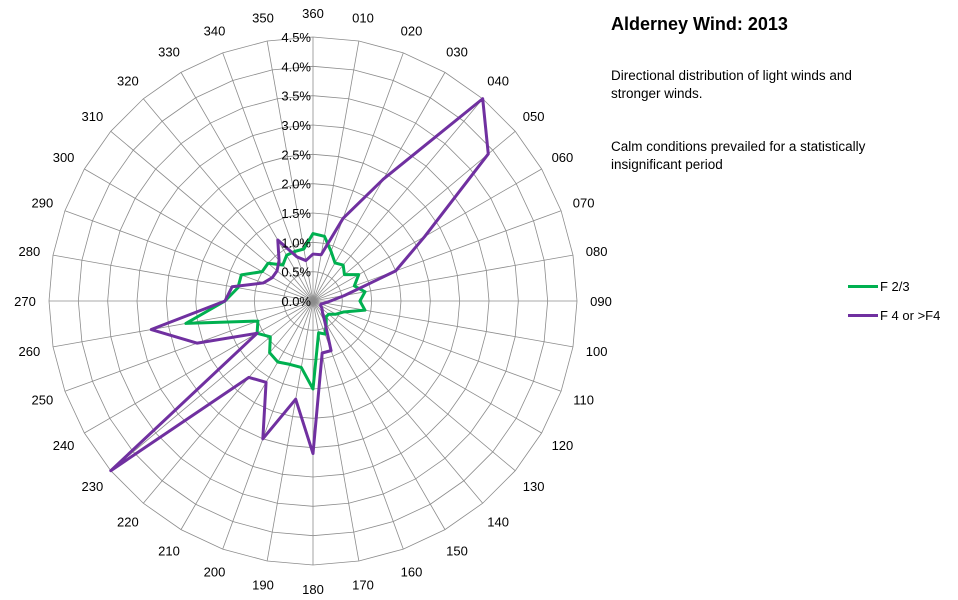 This screenshot has width=958, height=600. What do you see at coordinates (30, 251) in the screenshot?
I see `direction-label-280: 280` at bounding box center [30, 251].